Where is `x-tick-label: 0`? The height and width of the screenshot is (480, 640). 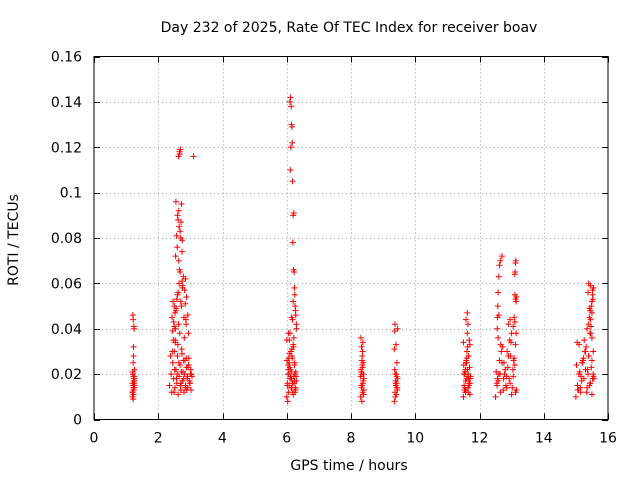
x-tick-label: 0 is located at coordinates (94, 439).